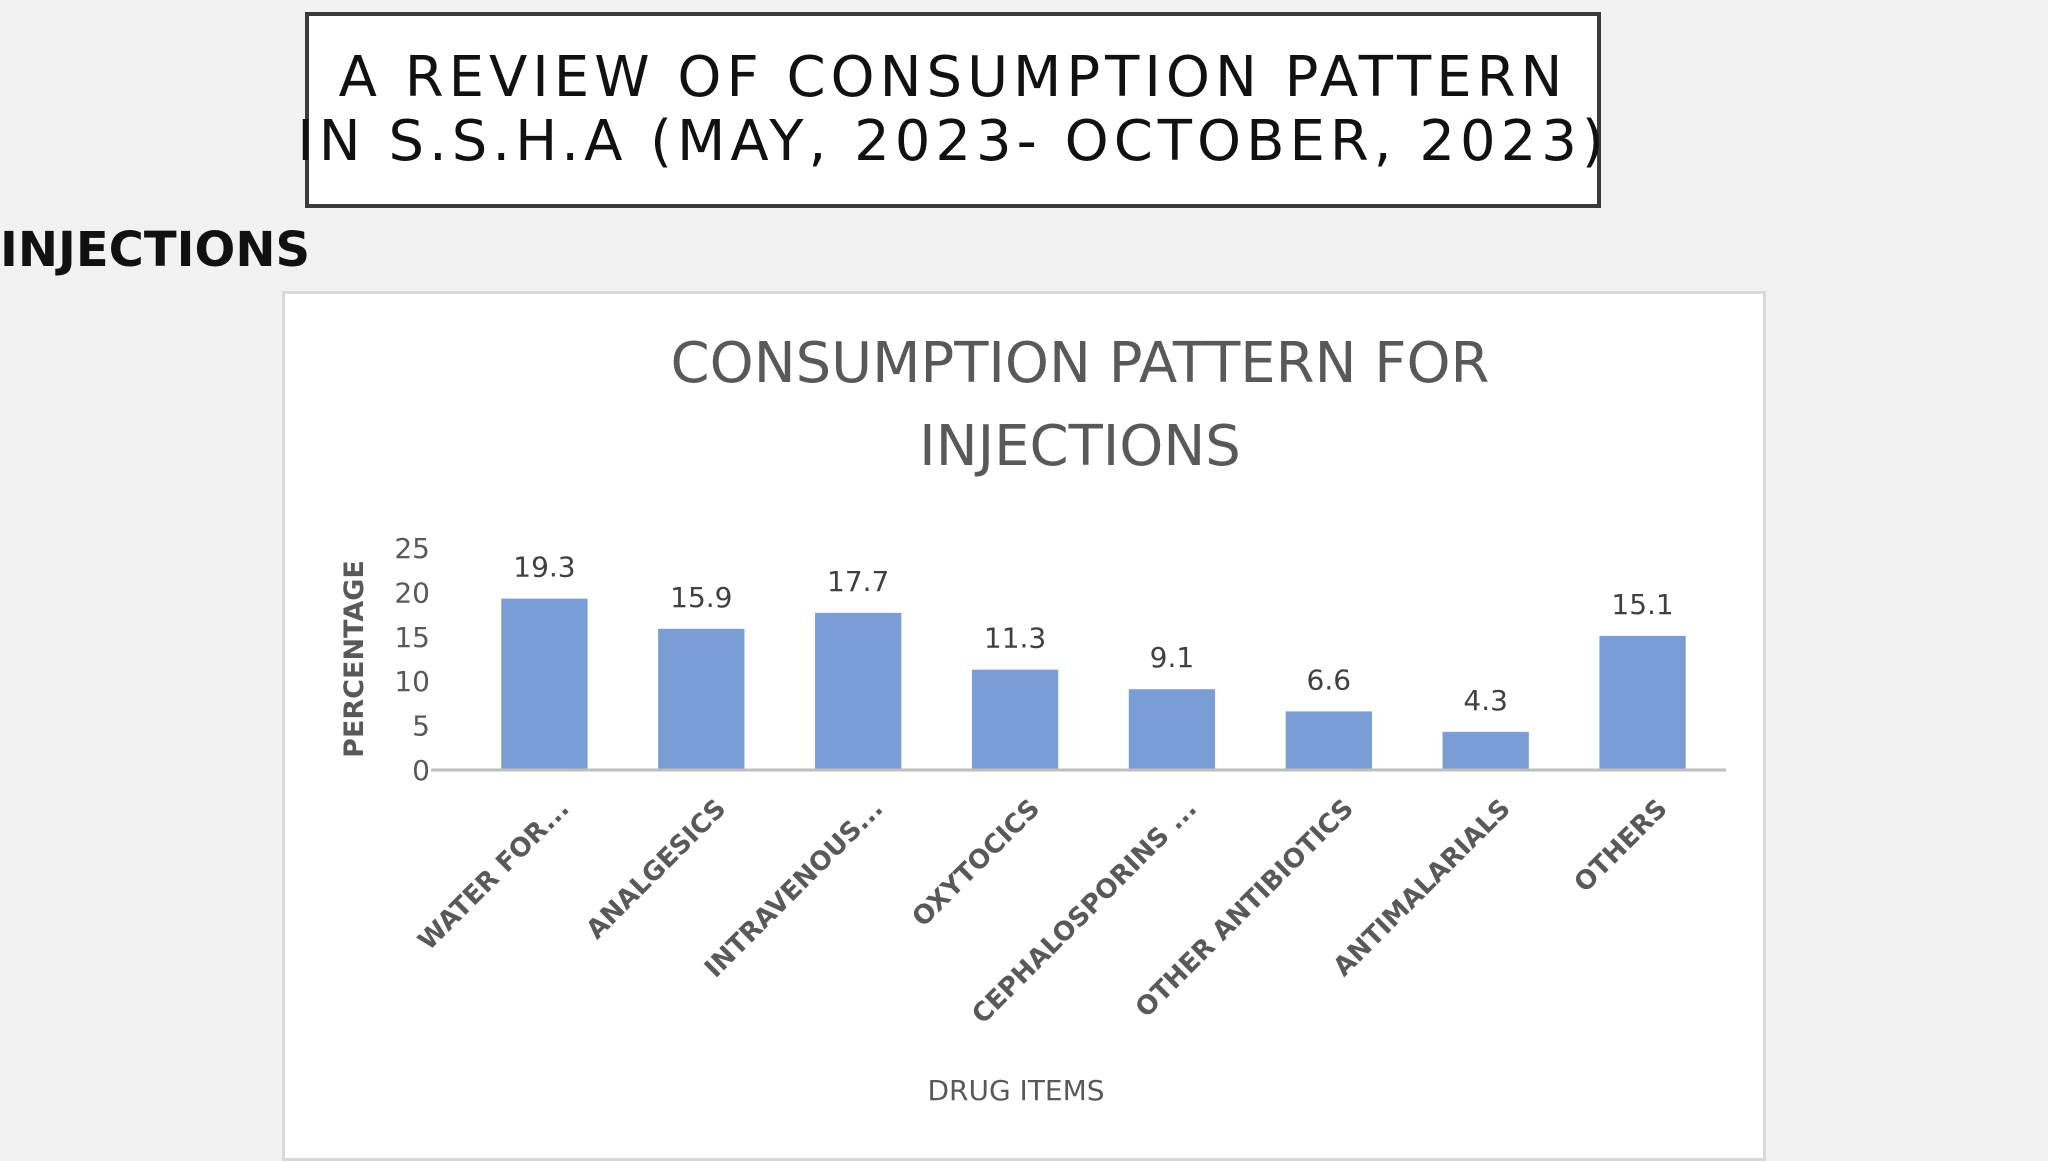  What do you see at coordinates (544, 567) in the screenshot?
I see `data-label-1: 19.3` at bounding box center [544, 567].